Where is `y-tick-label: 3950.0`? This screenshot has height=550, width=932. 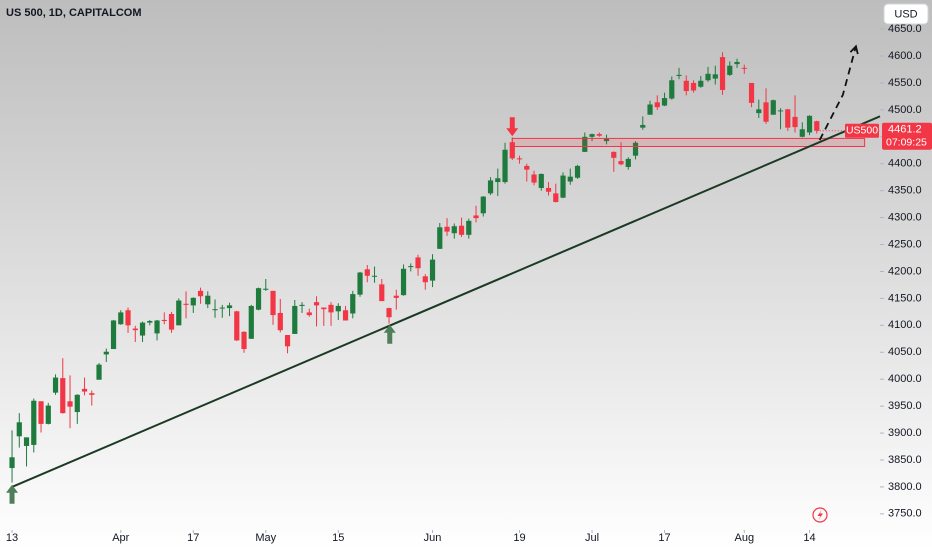 y-tick-label: 3950.0 is located at coordinates (905, 406).